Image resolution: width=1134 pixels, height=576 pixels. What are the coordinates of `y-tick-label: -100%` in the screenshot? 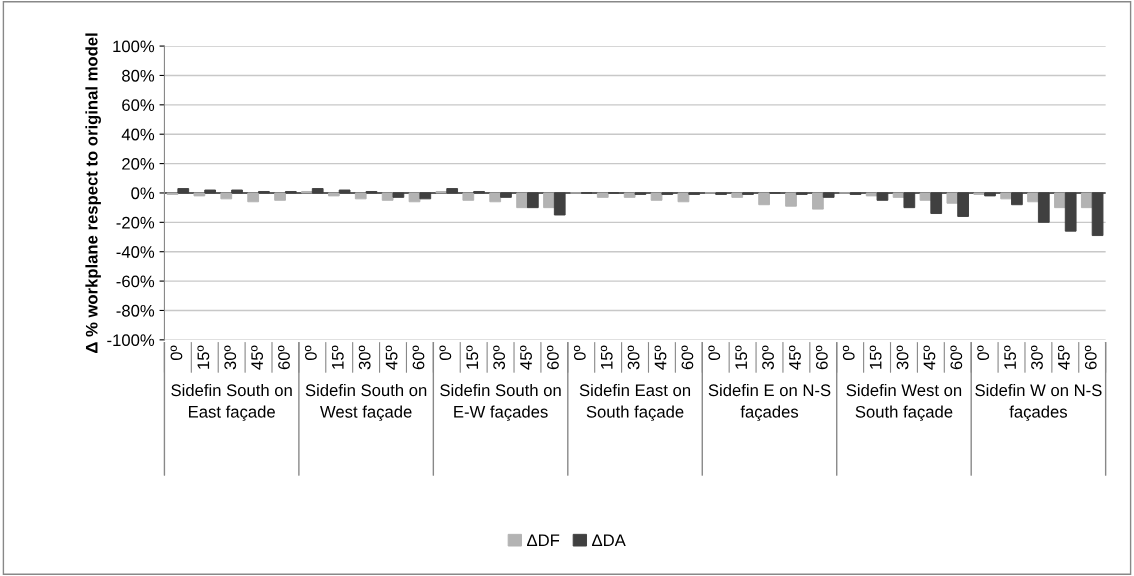 It's located at (131, 340).